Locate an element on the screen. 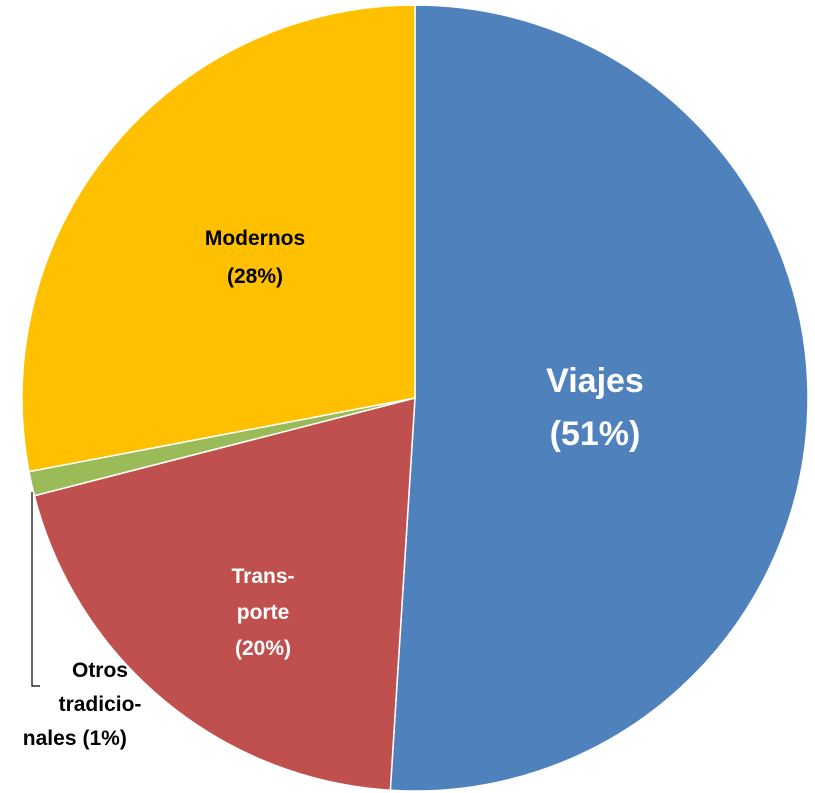 Image resolution: width=815 pixels, height=793 pixels. slice-label: Otros tradicio-nales (1%) is located at coordinates (82, 704).